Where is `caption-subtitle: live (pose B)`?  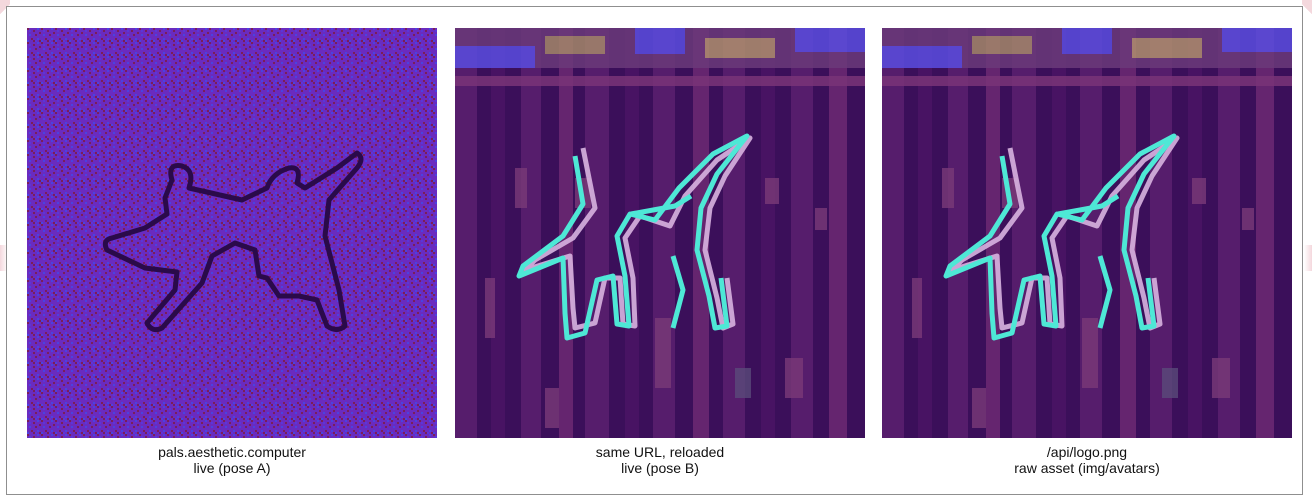 caption-subtitle: live (pose B) is located at coordinates (660, 468).